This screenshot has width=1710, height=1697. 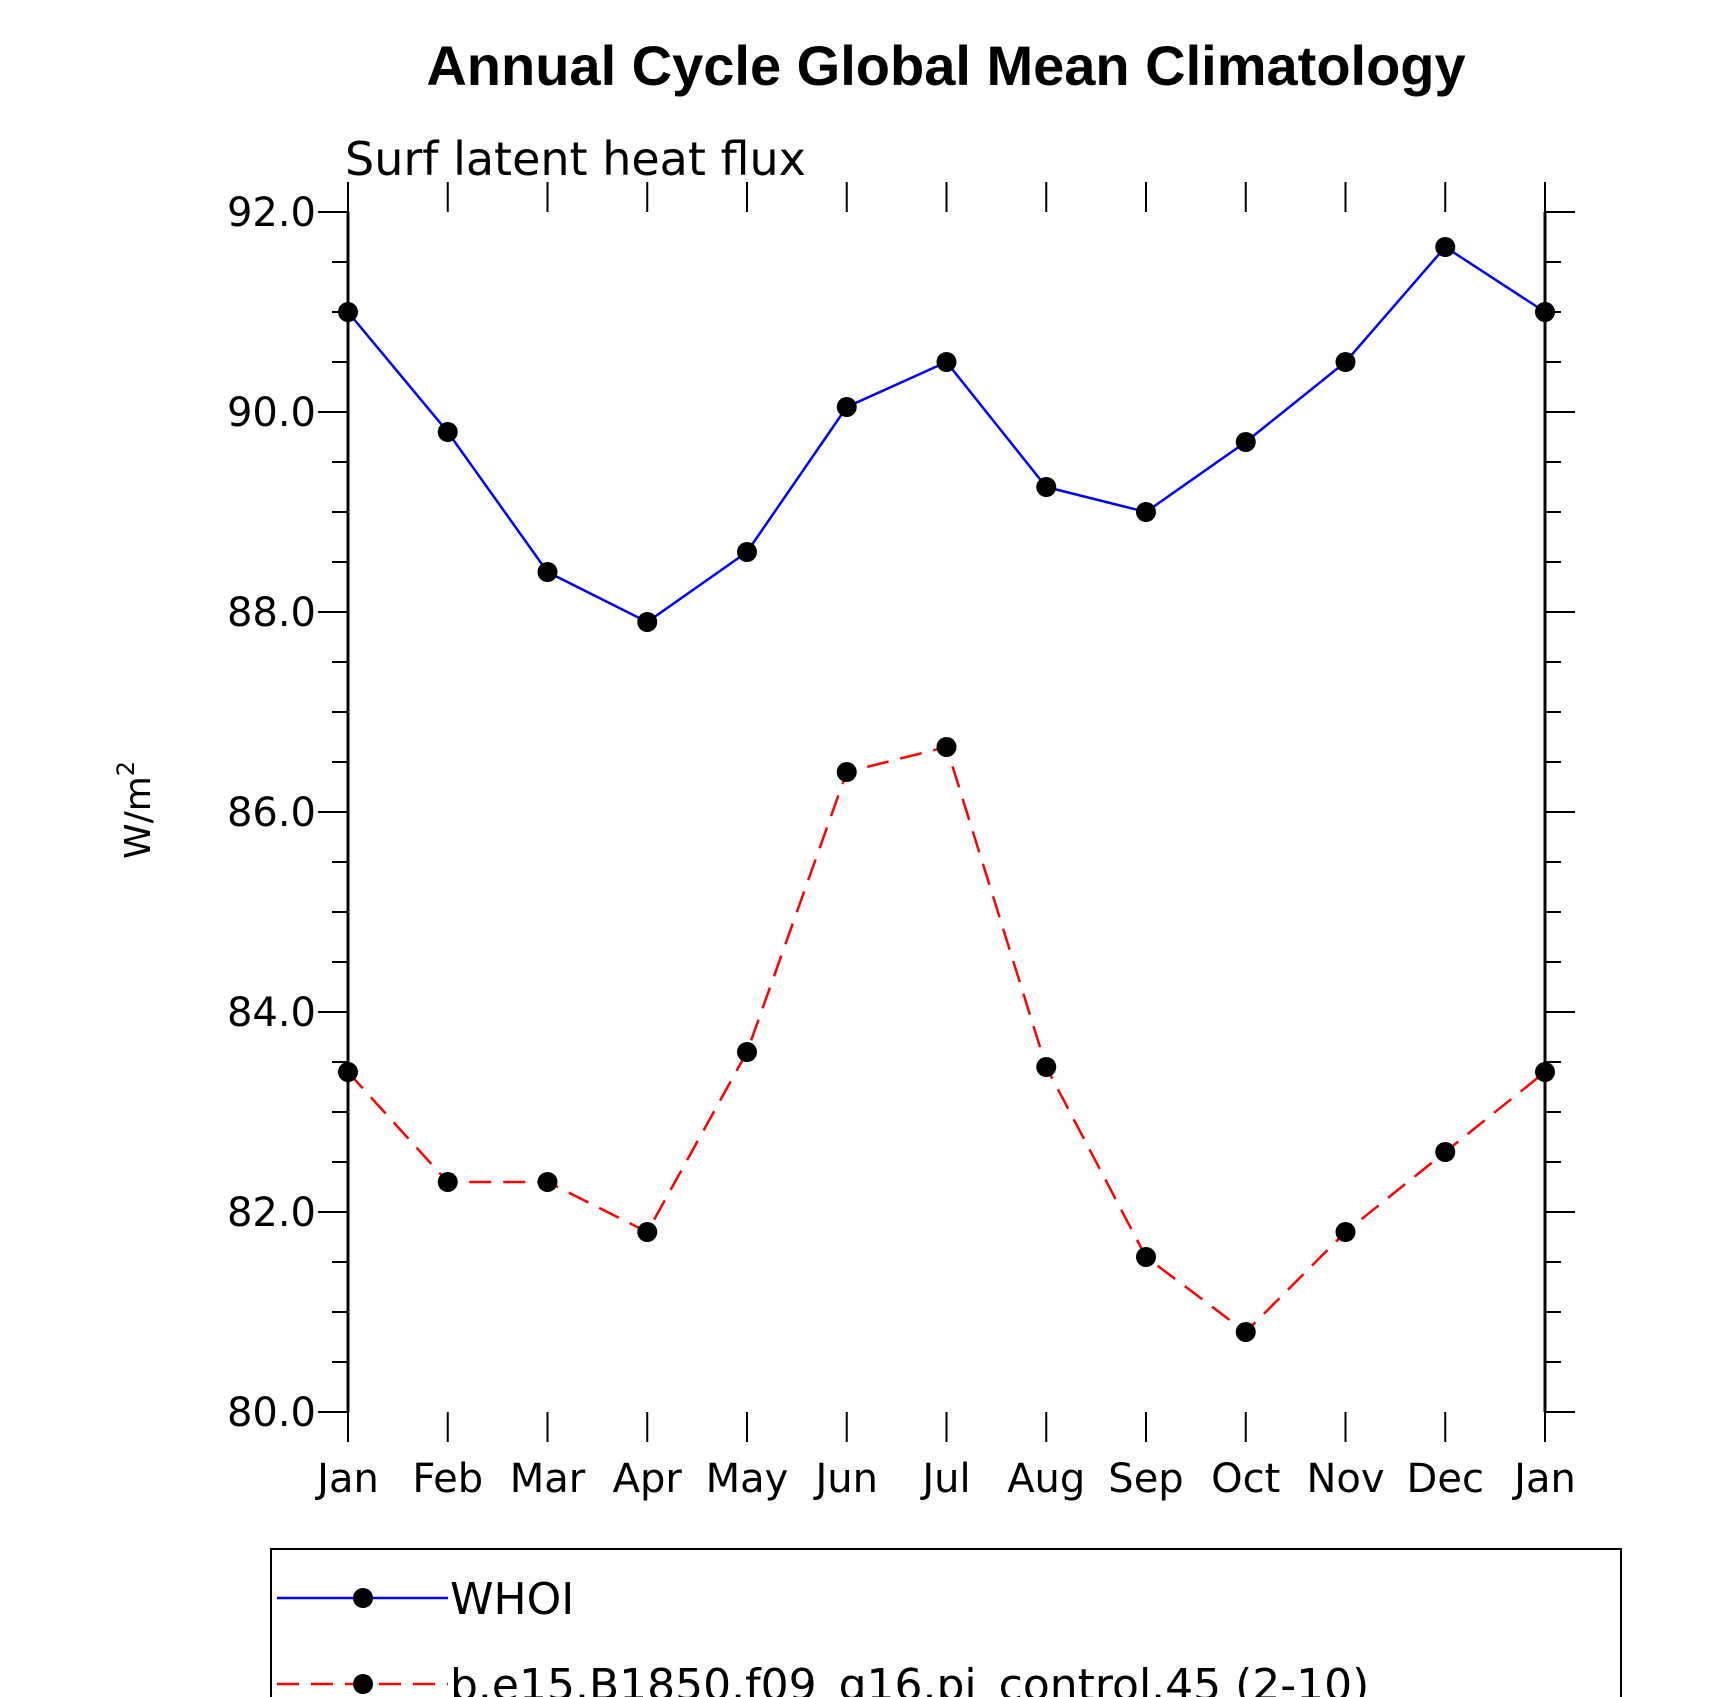 I want to click on x-tick-label: Feb, so click(x=447, y=1479).